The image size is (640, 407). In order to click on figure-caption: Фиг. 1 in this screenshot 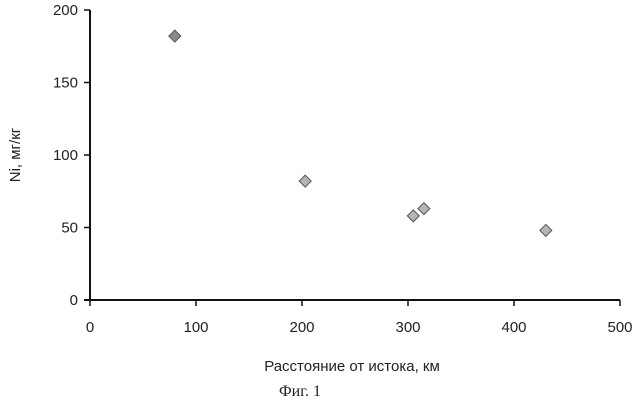, I will do `click(300, 391)`.